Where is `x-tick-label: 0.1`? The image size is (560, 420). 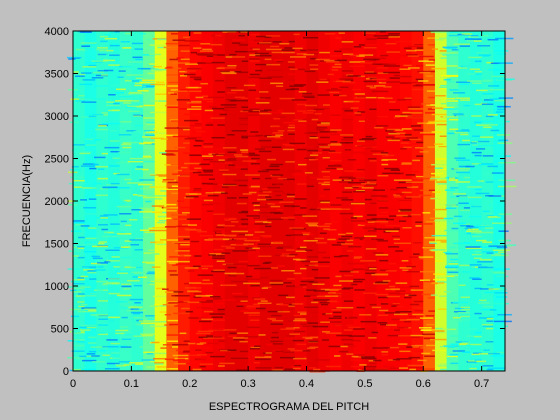 x-tick-label: 0.1 is located at coordinates (131, 384).